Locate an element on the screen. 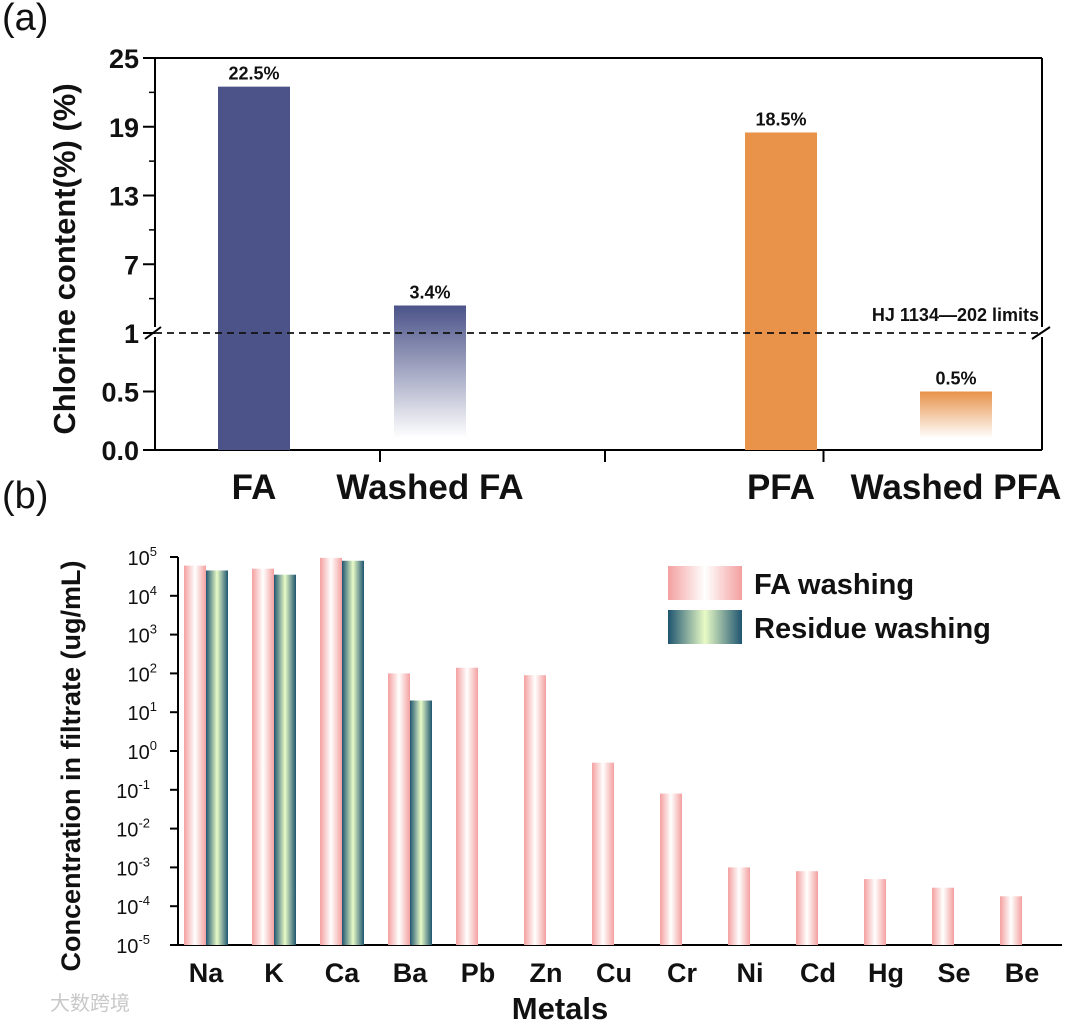 The image size is (1080, 1022). x-tick-label: Ni is located at coordinates (750, 973).